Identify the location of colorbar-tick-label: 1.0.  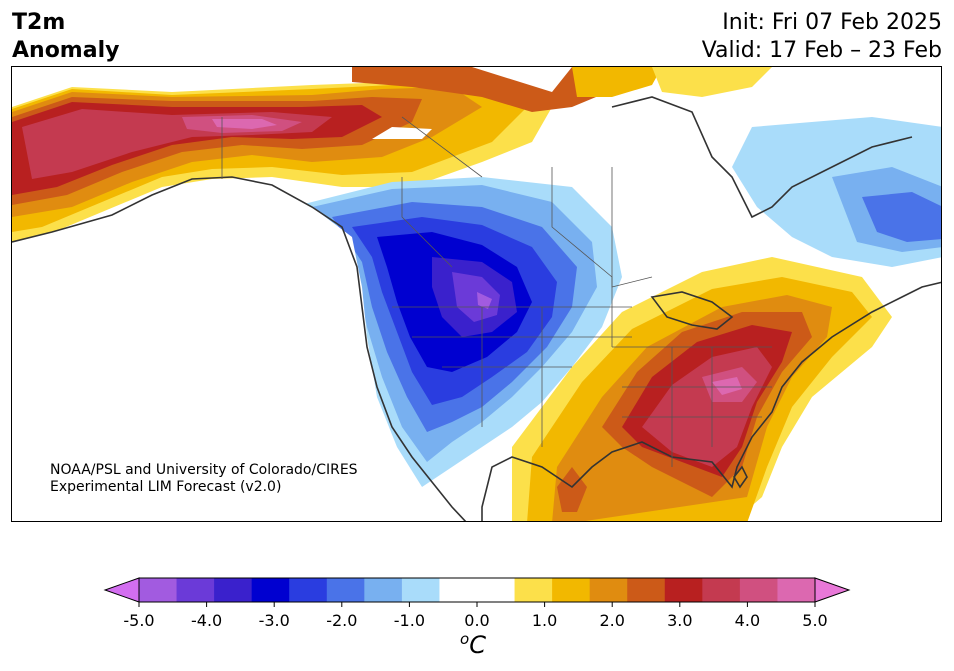
(544, 620).